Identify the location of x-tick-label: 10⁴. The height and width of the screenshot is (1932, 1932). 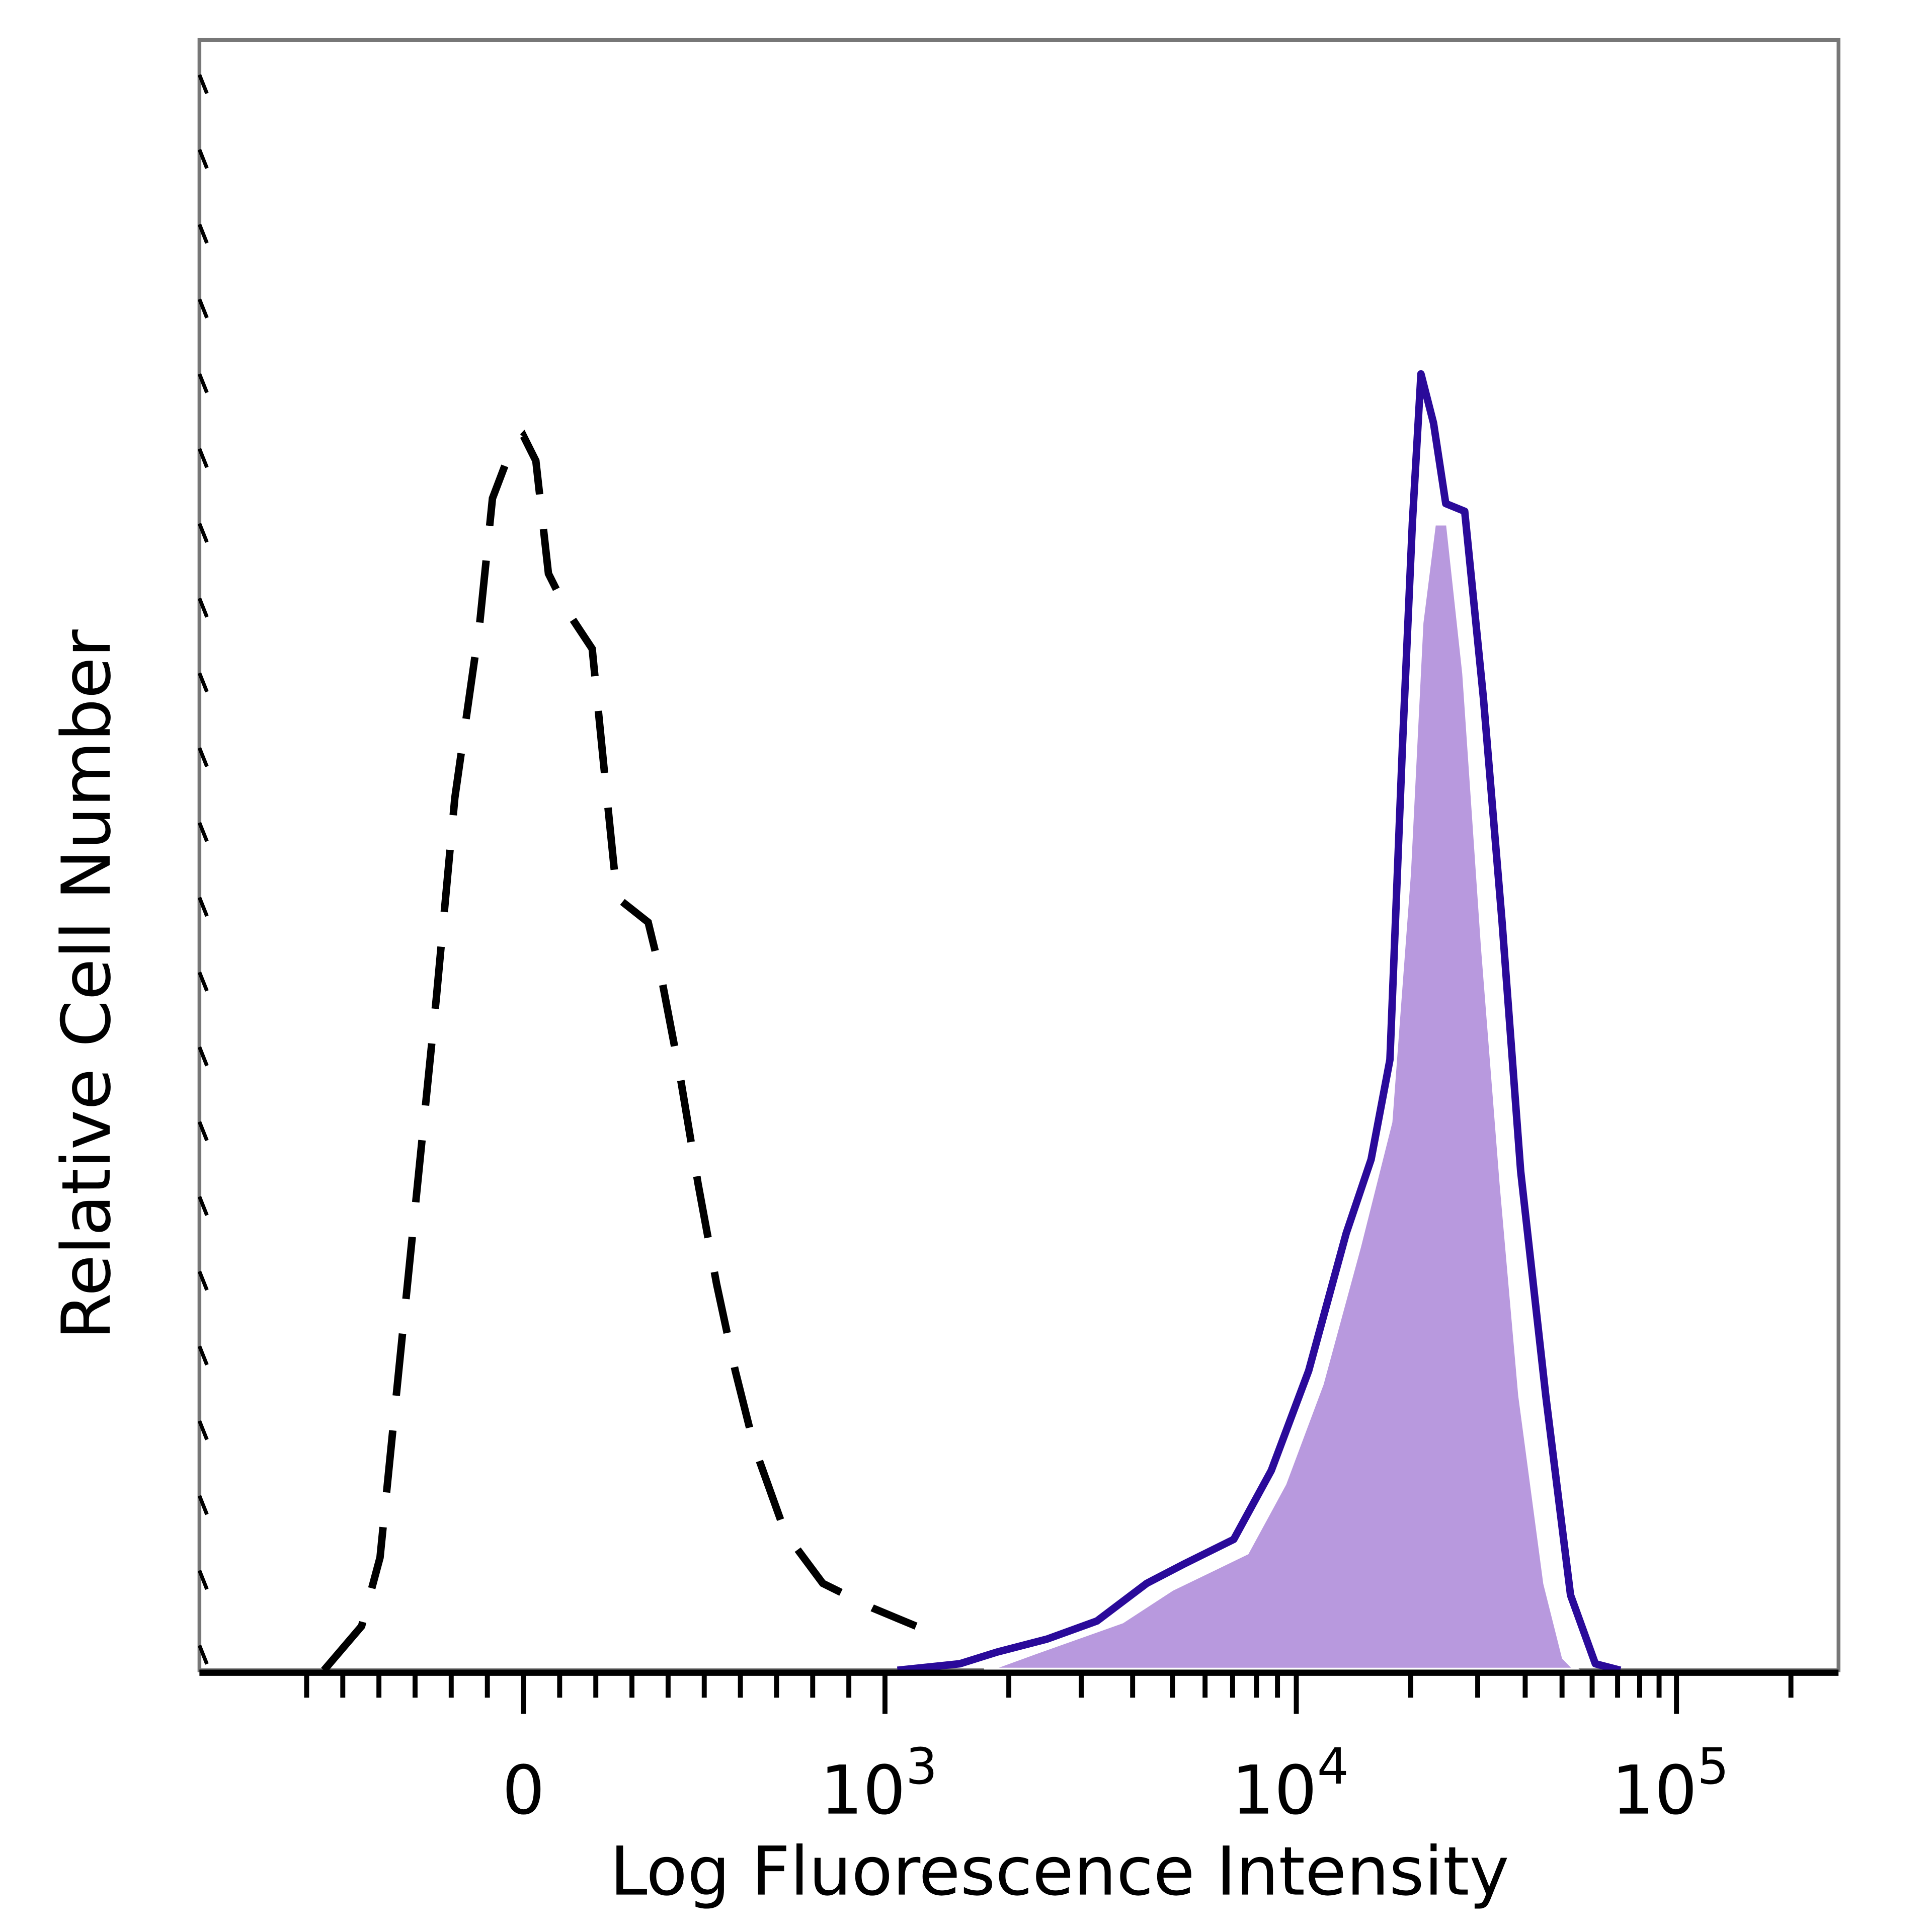
(1289, 1783).